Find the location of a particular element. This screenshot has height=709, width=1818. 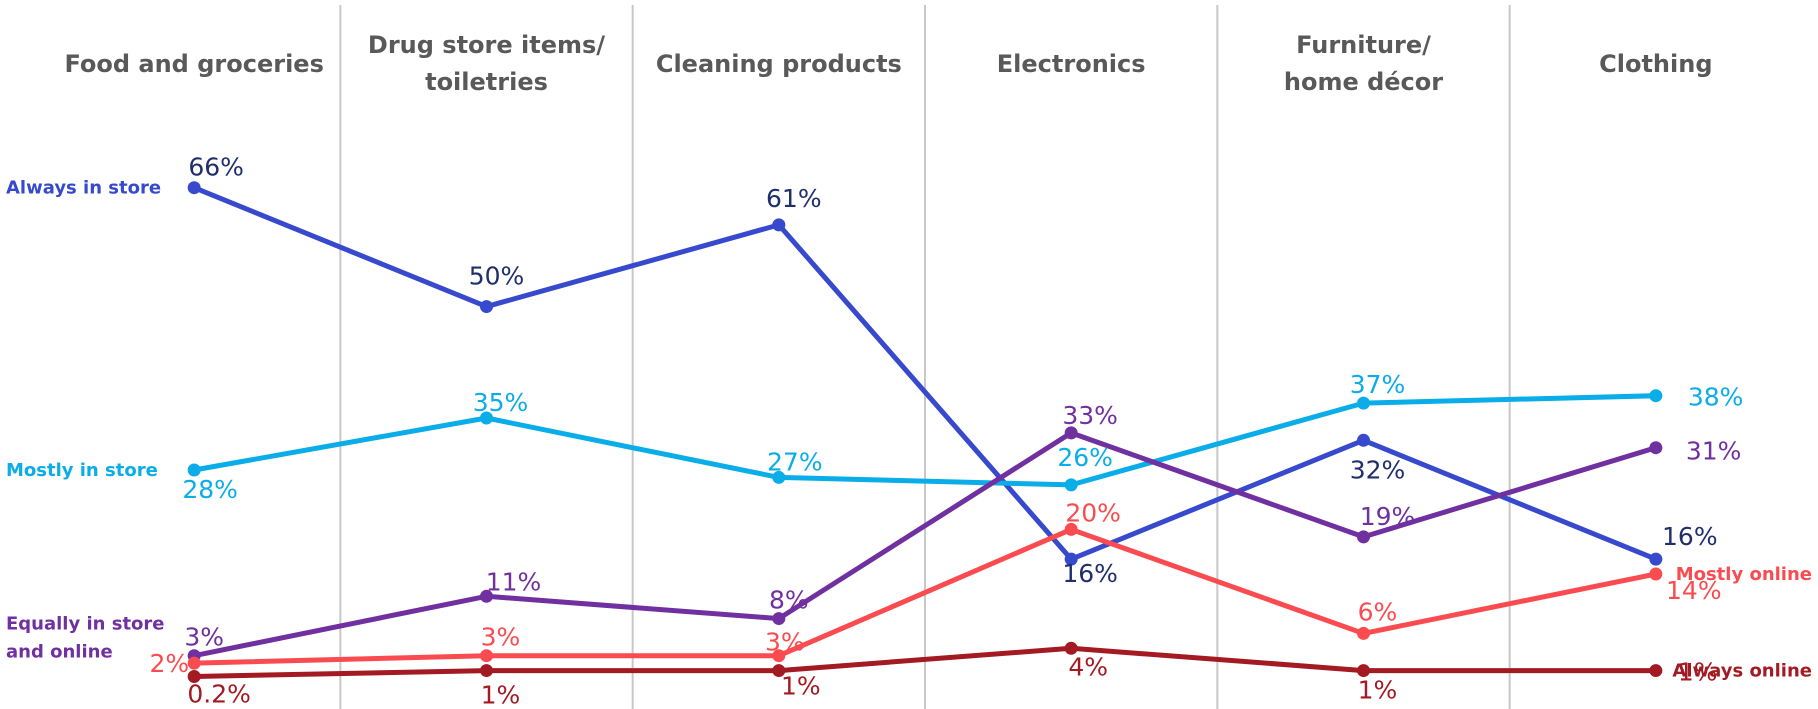

category-label-line: Furniture/ is located at coordinates (1363, 45).